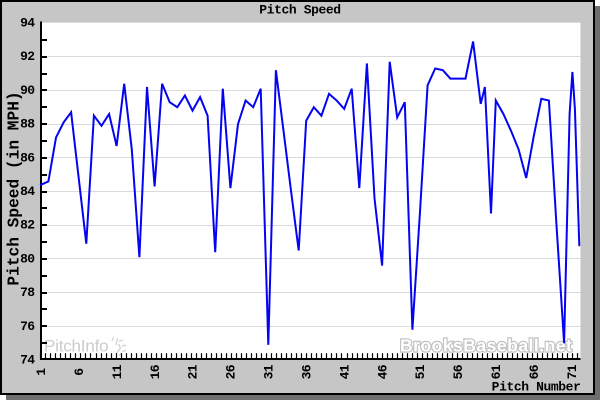 The image size is (600, 405). I want to click on svg-text: 92, so click(27, 56).